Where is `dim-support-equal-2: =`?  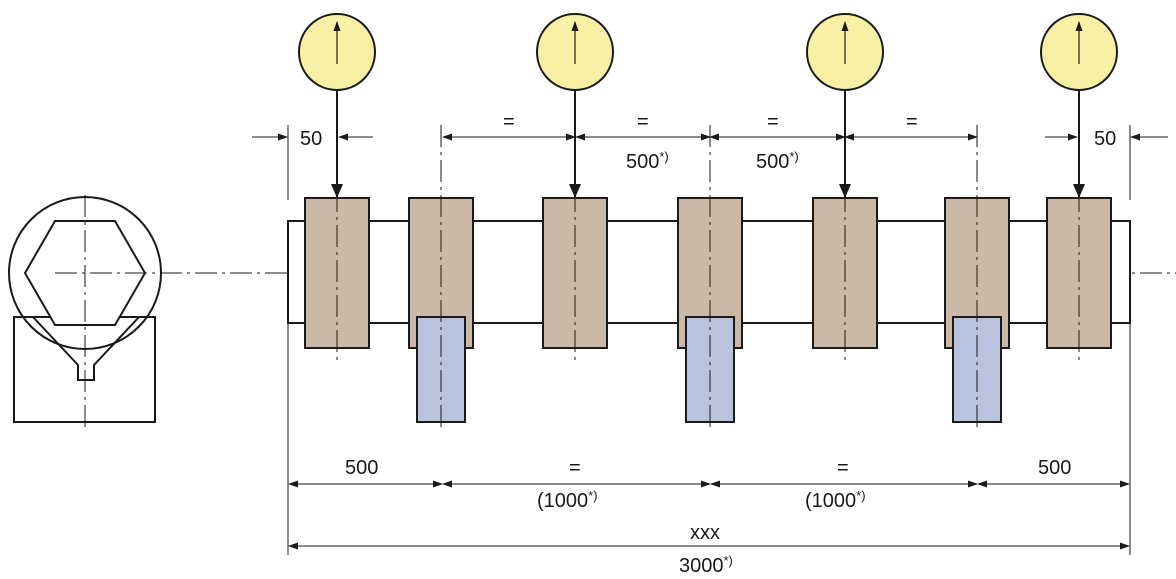 dim-support-equal-2: = is located at coordinates (843, 468).